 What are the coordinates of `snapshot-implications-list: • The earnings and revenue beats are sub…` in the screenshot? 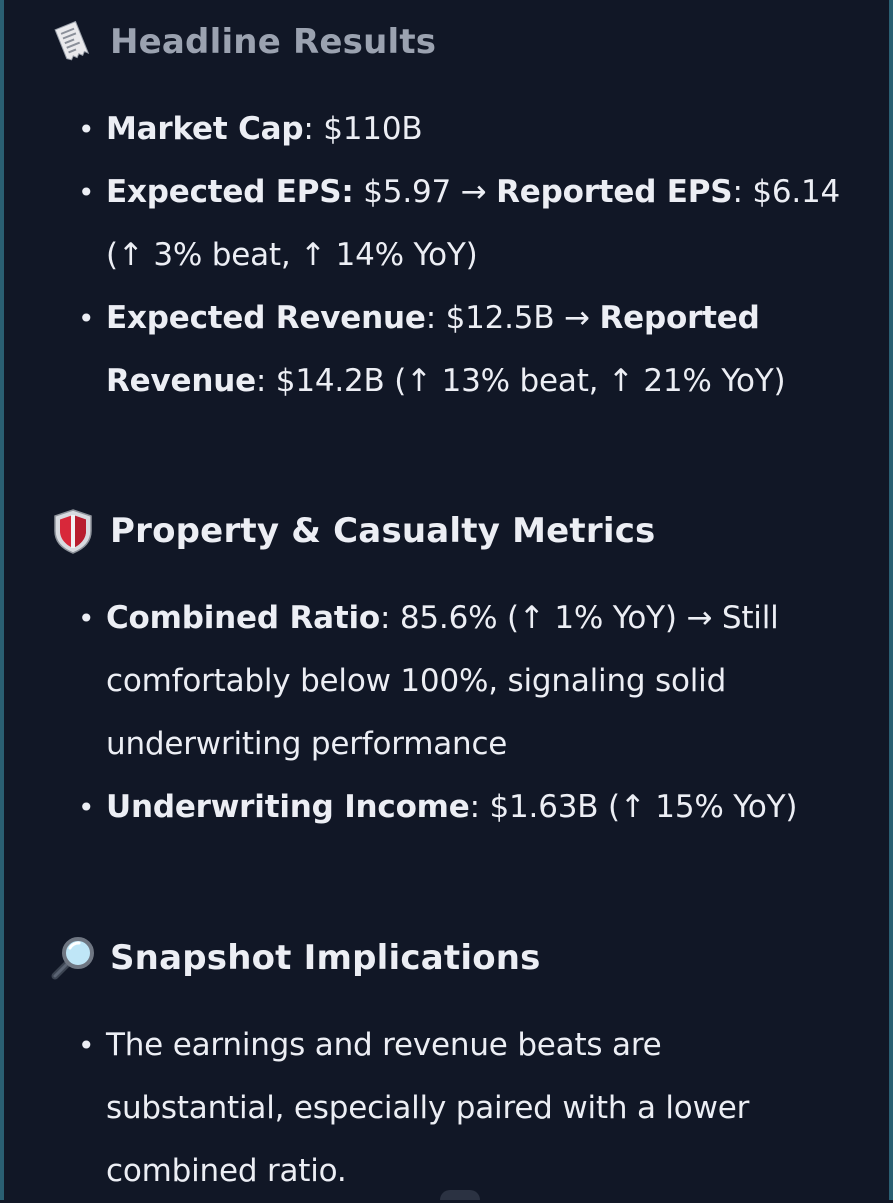 It's located at (463, 1108).